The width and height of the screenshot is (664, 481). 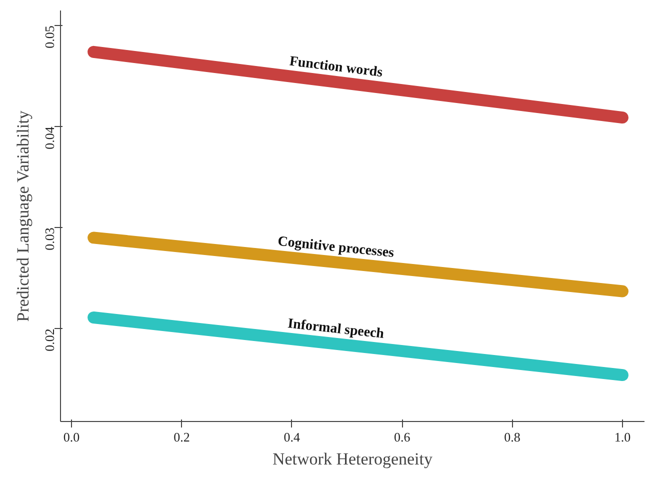 What do you see at coordinates (336, 248) in the screenshot?
I see `text: Cognitive processes` at bounding box center [336, 248].